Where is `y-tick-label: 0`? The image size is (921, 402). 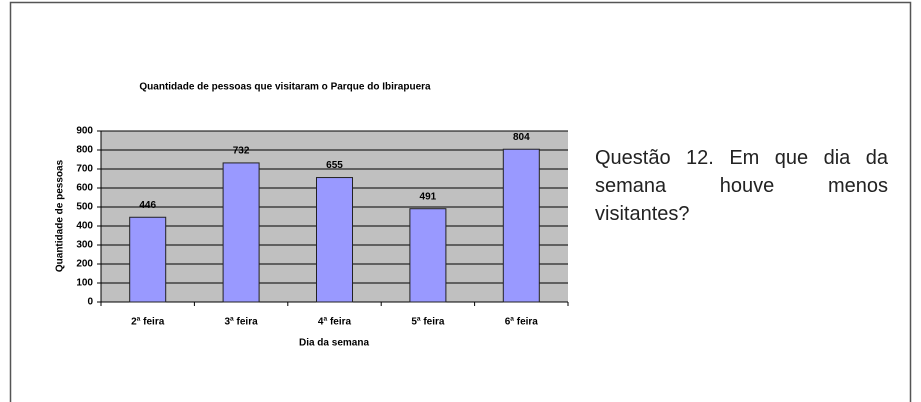
y-tick-label: 0 is located at coordinates (90, 302).